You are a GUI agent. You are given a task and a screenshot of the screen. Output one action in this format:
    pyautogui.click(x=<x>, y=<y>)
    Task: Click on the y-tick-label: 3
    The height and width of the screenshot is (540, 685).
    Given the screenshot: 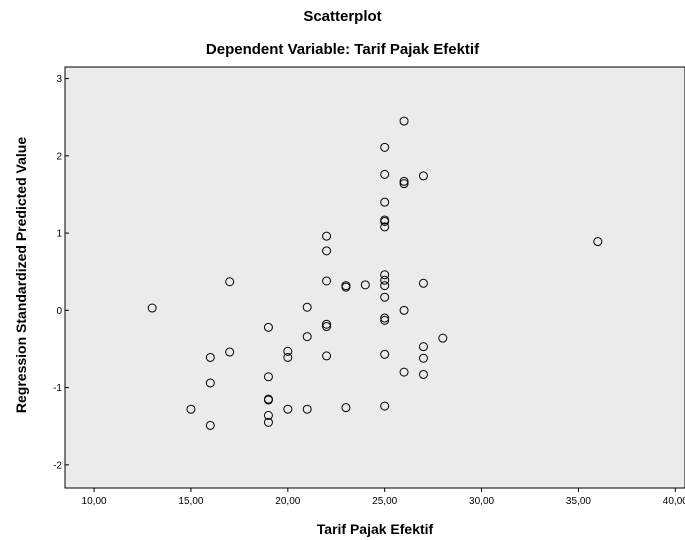 What is the action you would take?
    pyautogui.click(x=59, y=79)
    